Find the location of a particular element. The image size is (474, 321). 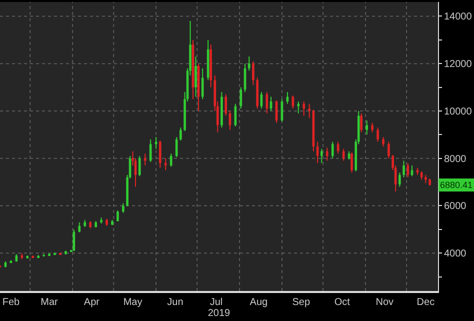

x-tick-label: Jul is located at coordinates (216, 302).